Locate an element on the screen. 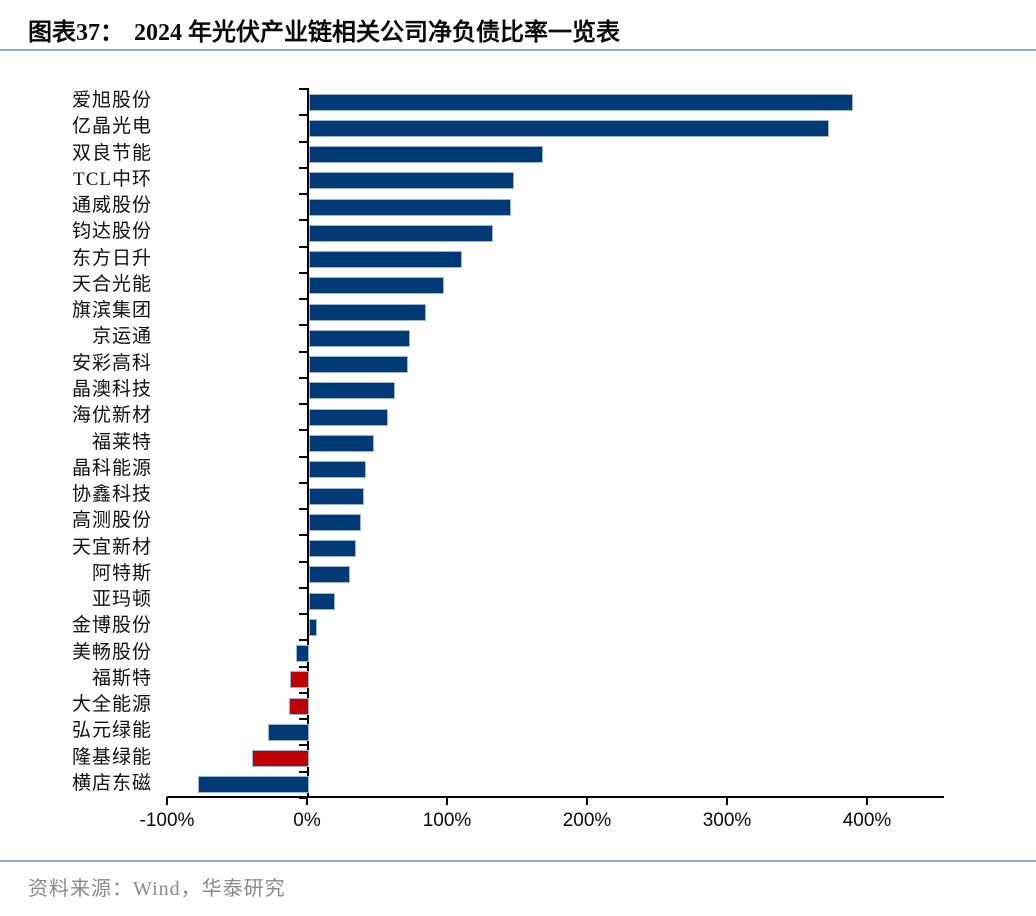  category-label: TCL中环 is located at coordinates (112, 179).